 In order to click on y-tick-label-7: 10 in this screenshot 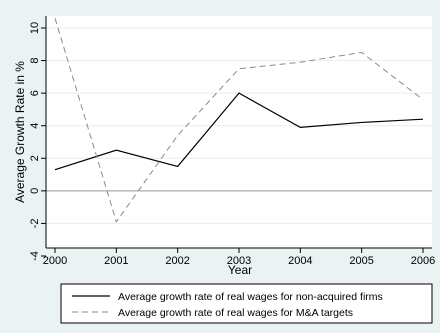, I will do `click(35, 28)`.